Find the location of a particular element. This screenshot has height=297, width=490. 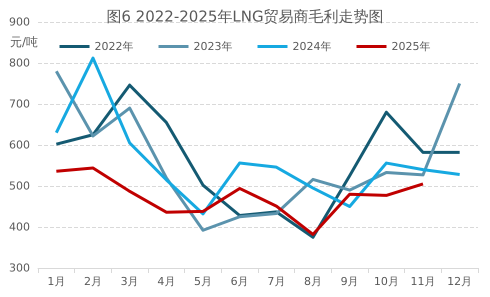

y-tick-label: 400 is located at coordinates (19, 227).